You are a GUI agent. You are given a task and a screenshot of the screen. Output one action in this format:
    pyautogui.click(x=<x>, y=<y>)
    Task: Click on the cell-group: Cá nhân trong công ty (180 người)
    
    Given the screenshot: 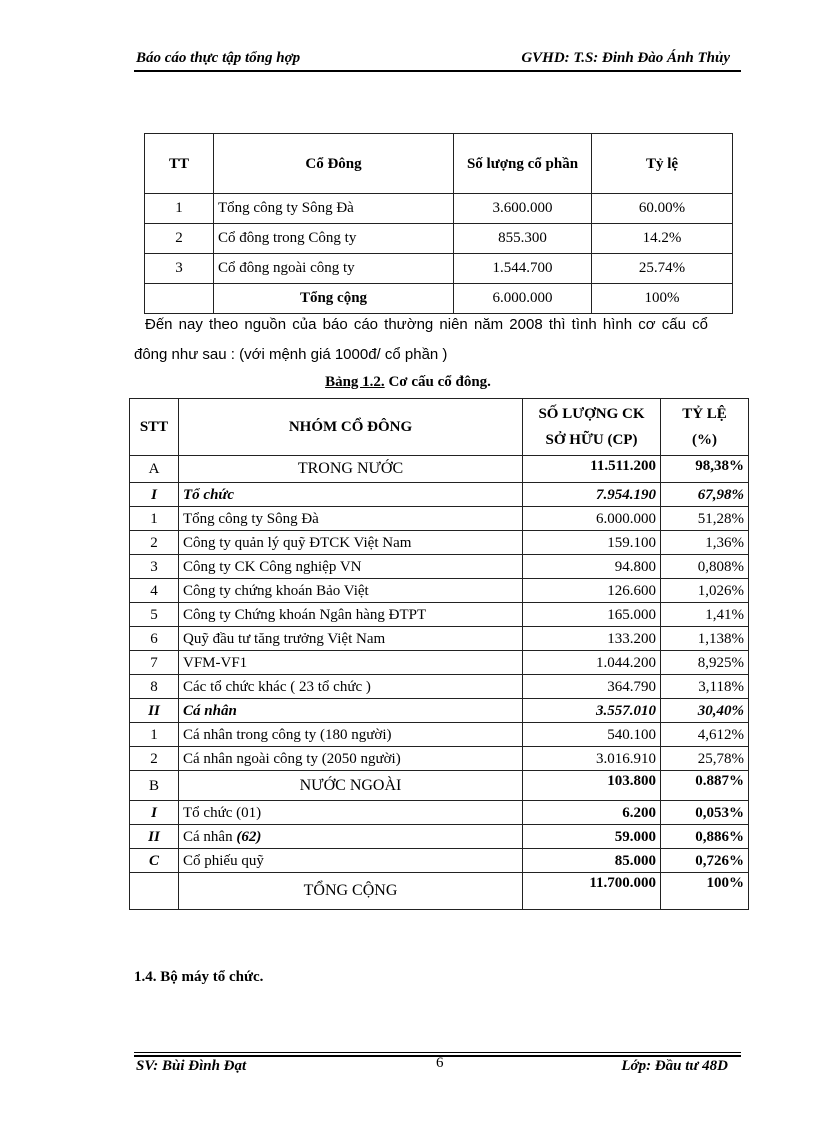 What is the action you would take?
    pyautogui.click(x=350, y=734)
    